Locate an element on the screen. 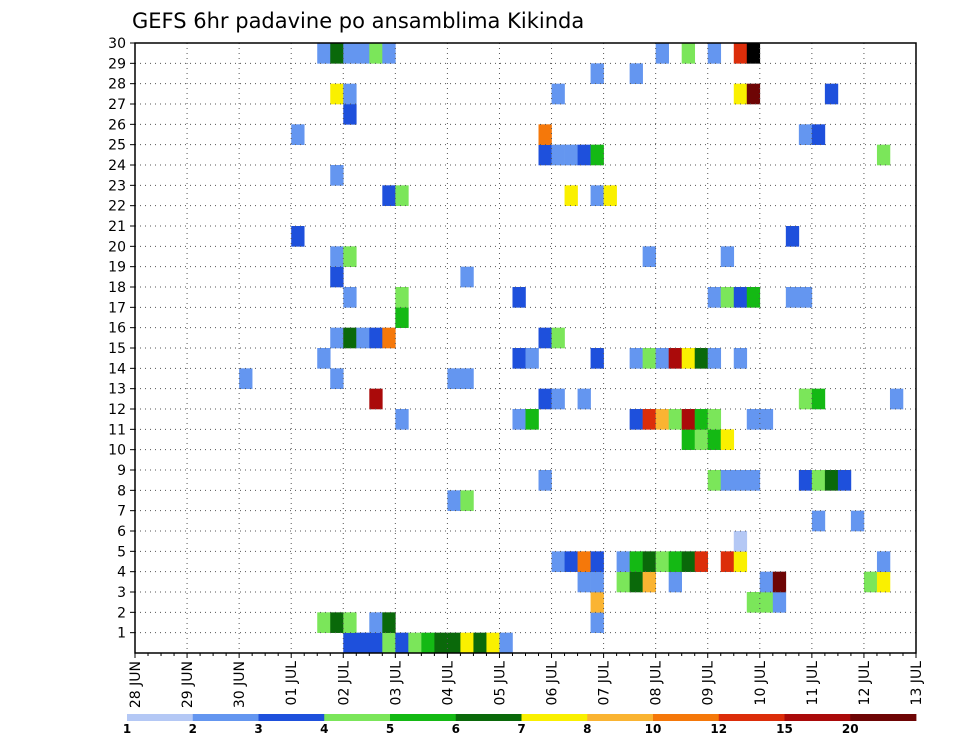  y-tick-label: 24 is located at coordinates (117, 166).